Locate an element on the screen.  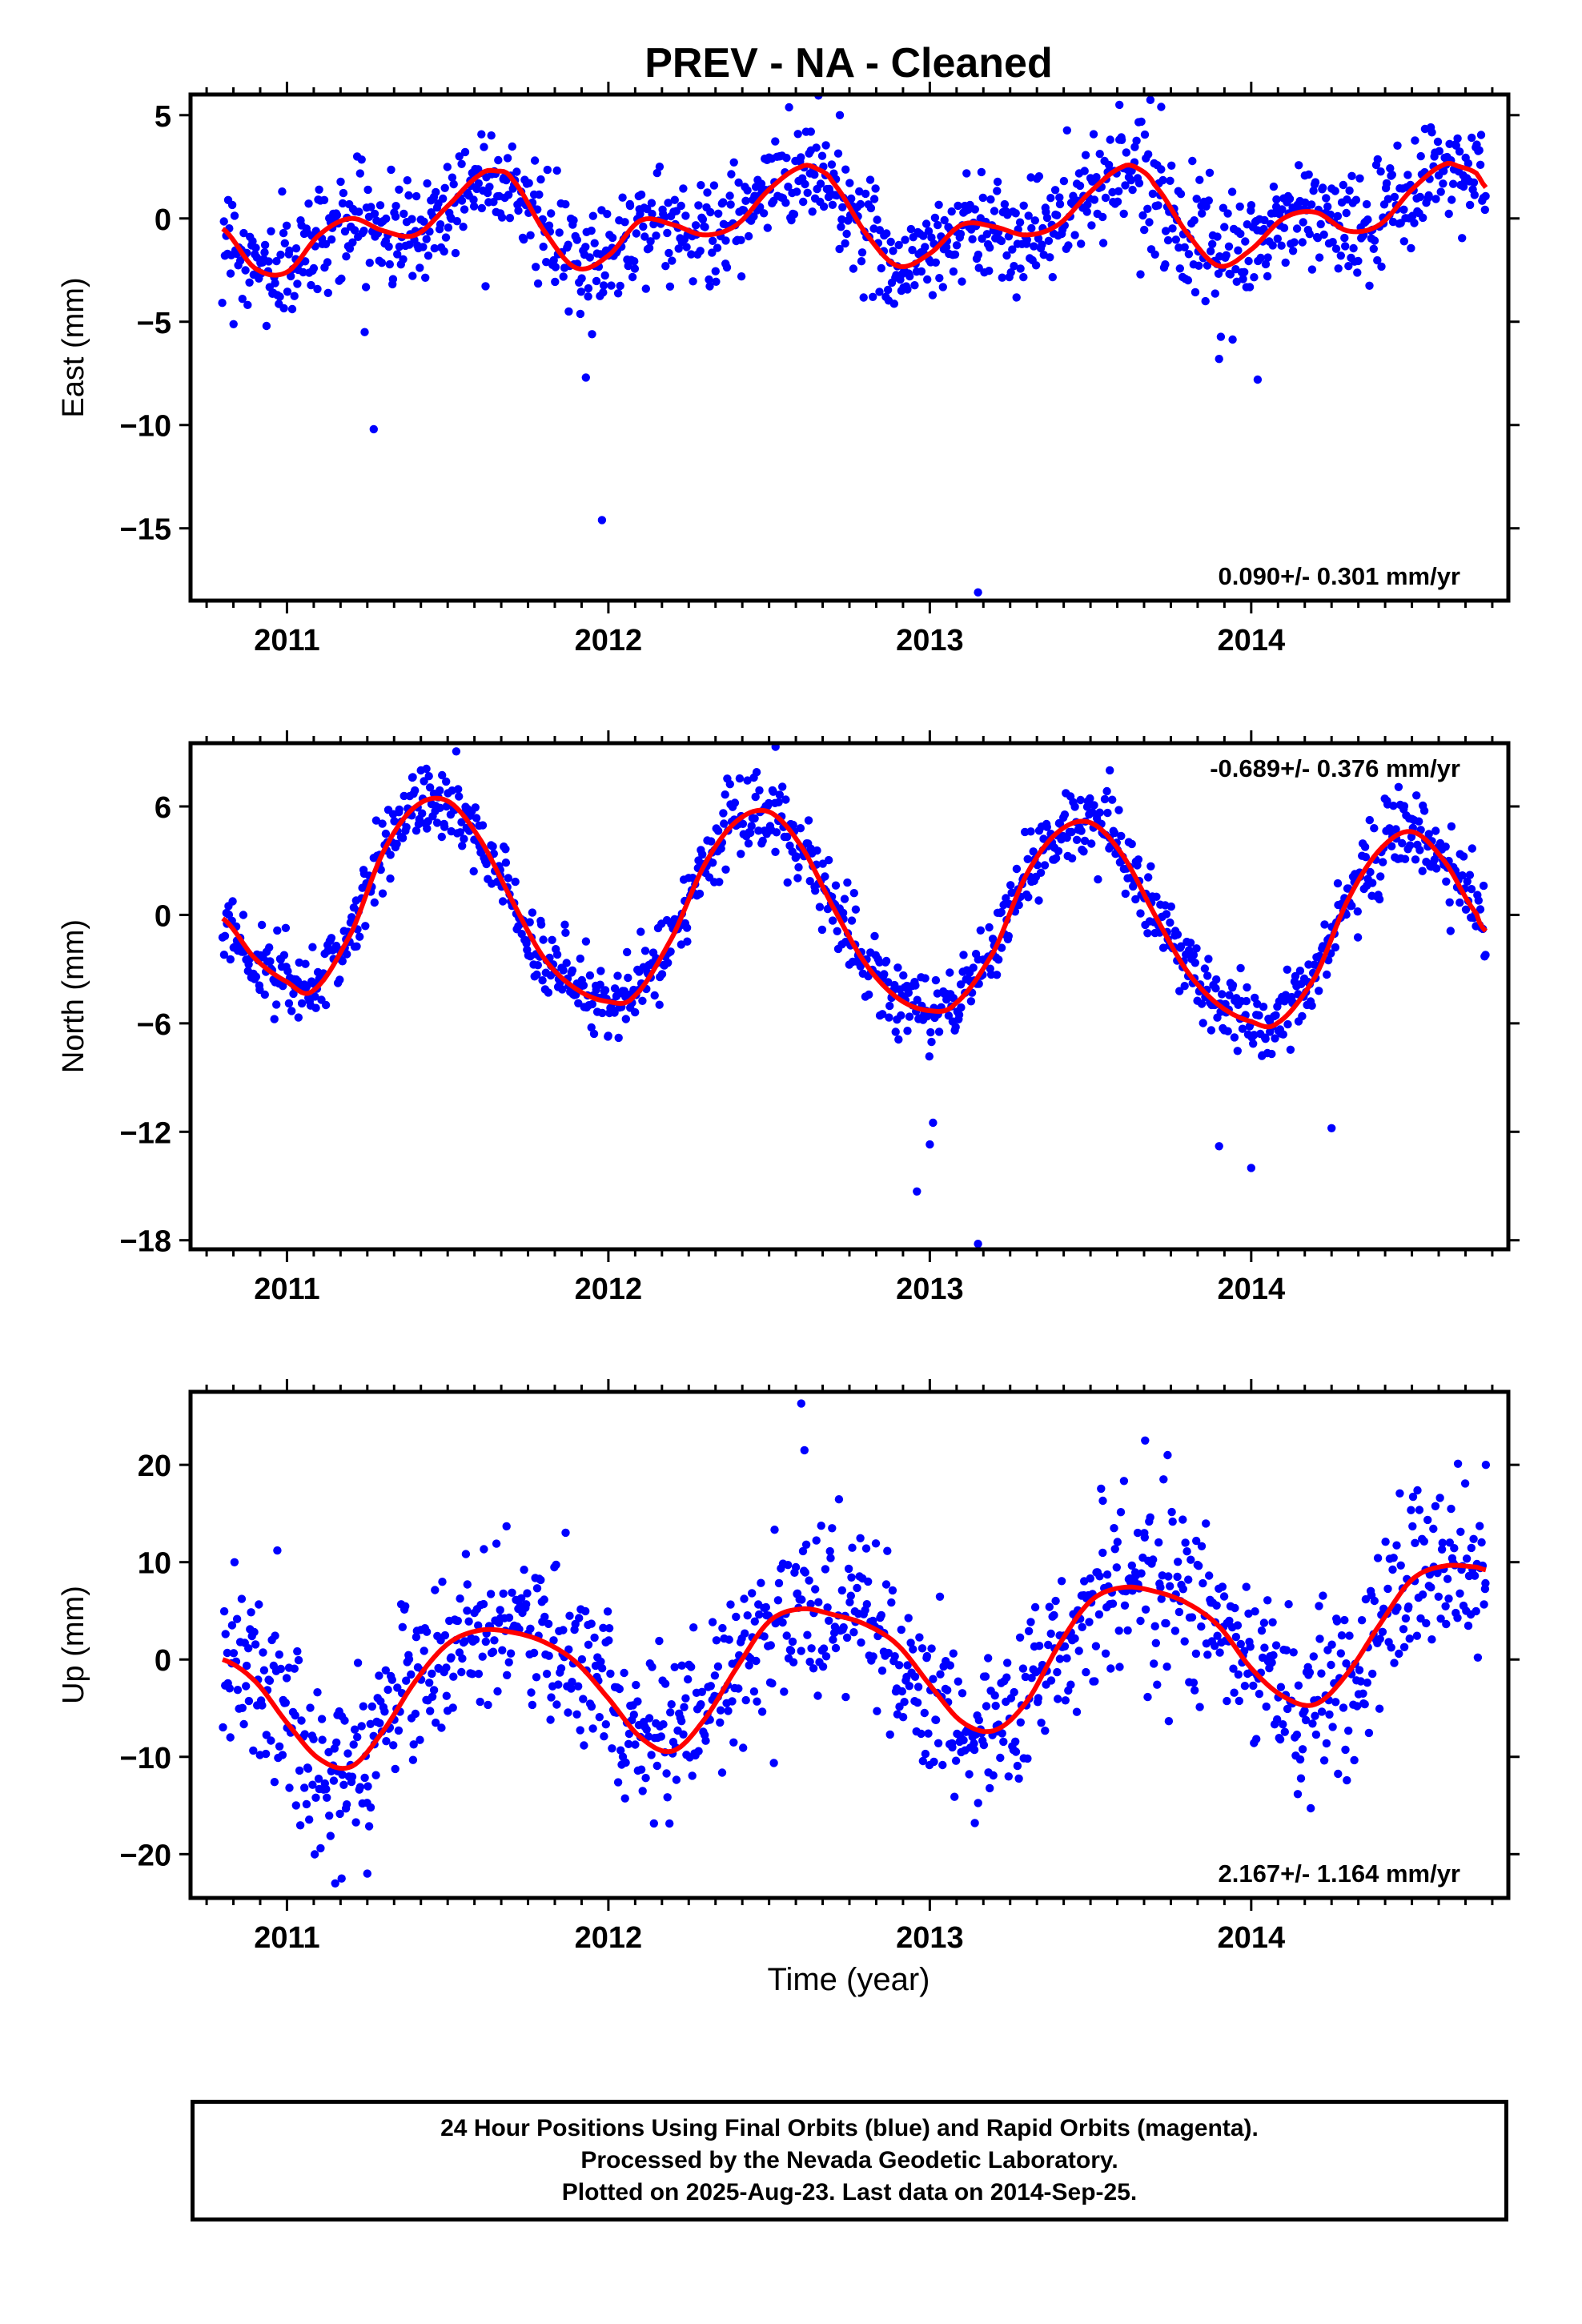
y-tick-label: 0 is located at coordinates (163, 220).